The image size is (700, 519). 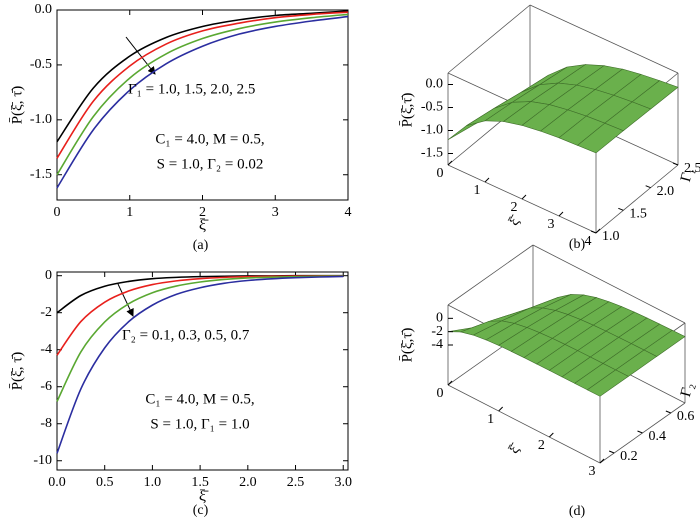 What do you see at coordinates (41, 119) in the screenshot?
I see `y-tick-label: -1.0` at bounding box center [41, 119].